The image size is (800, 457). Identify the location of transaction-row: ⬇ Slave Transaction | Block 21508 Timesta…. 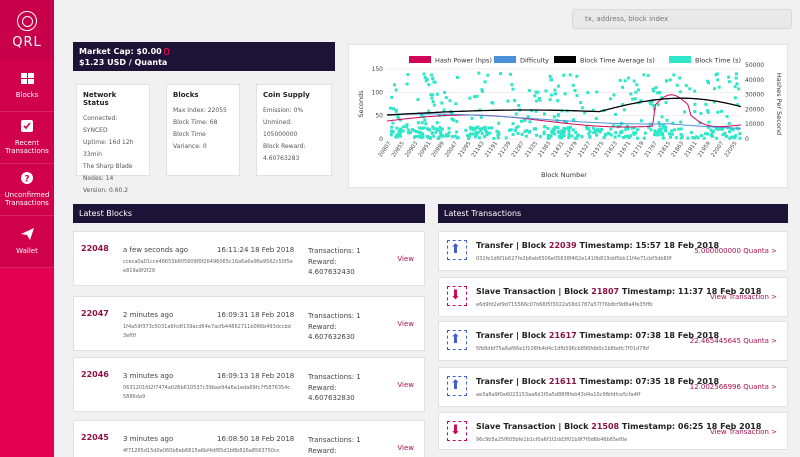
(613, 431).